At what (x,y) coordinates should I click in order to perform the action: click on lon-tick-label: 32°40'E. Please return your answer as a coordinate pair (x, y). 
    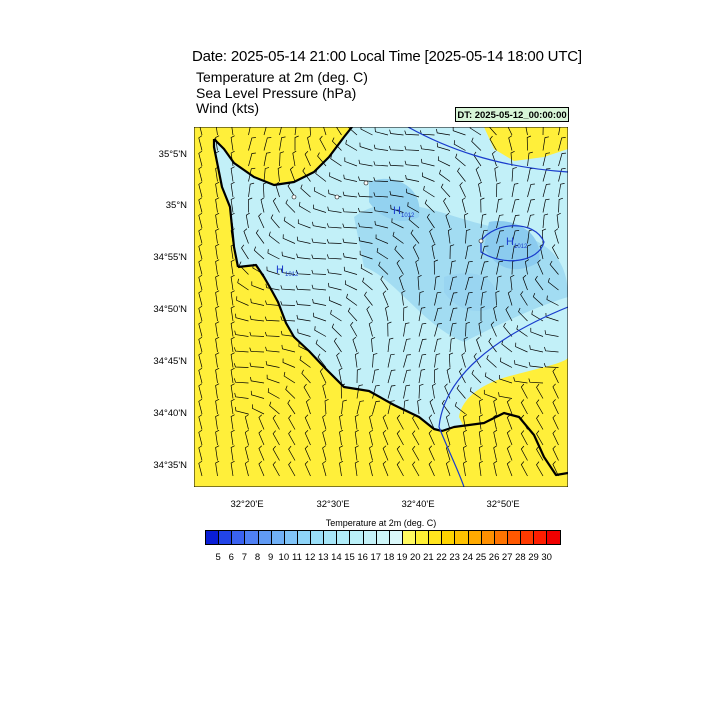
    Looking at the image, I should click on (418, 504).